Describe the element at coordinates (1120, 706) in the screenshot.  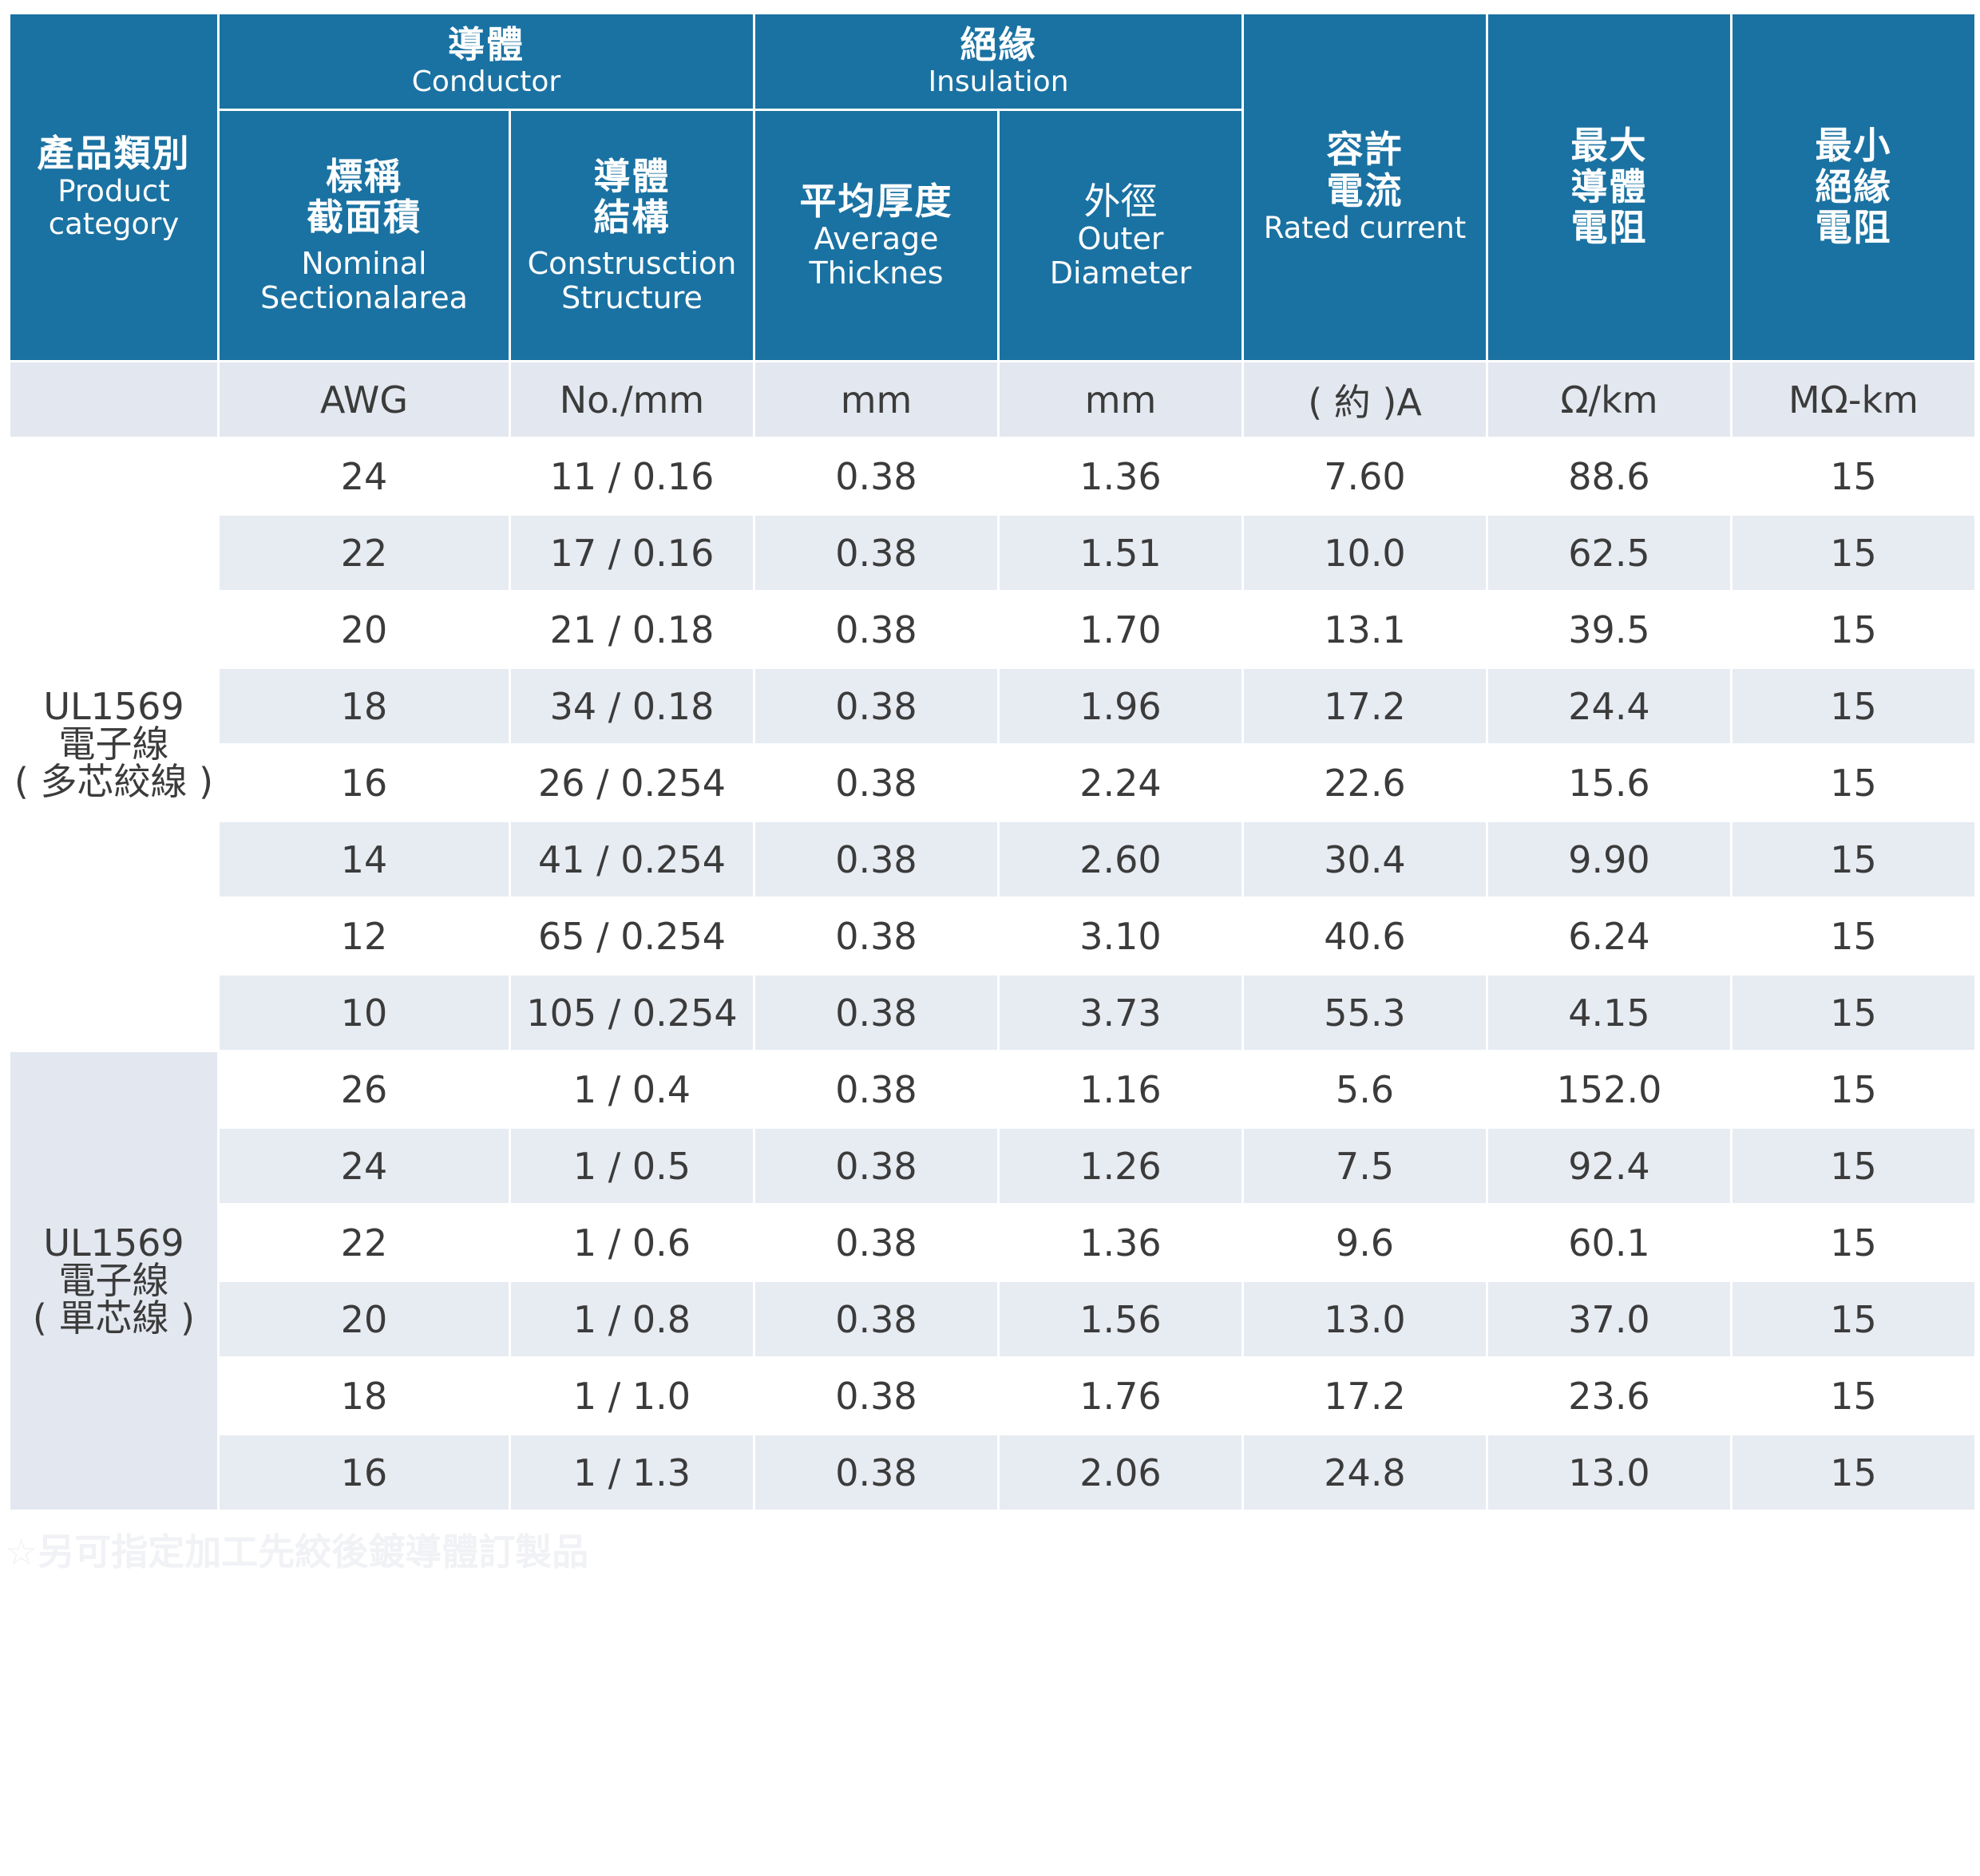
I see `table-cell: 1.96` at that location.